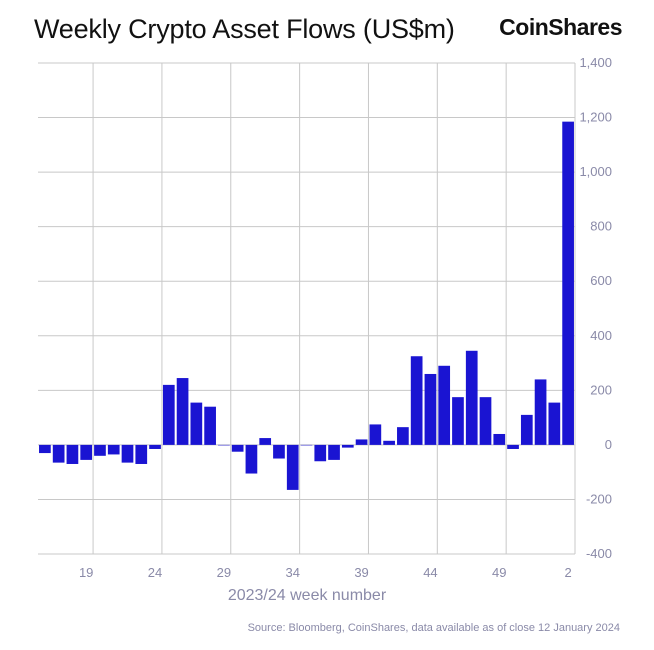  Describe the element at coordinates (325, 572) in the screenshot. I see `x-axis-ticks: 19 24 29 34 39 44 49 2` at that location.